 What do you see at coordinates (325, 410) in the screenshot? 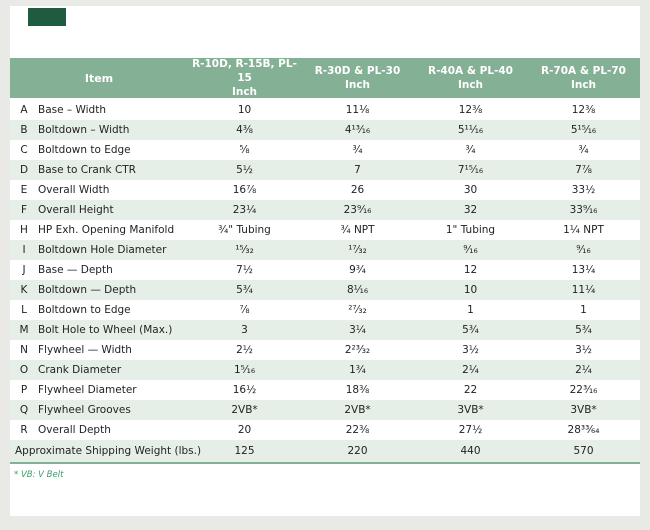
I see `table-row-Q: Q Flywheel Grooves 2VB* 2VB* 3VB* 3VB*` at bounding box center [325, 410].